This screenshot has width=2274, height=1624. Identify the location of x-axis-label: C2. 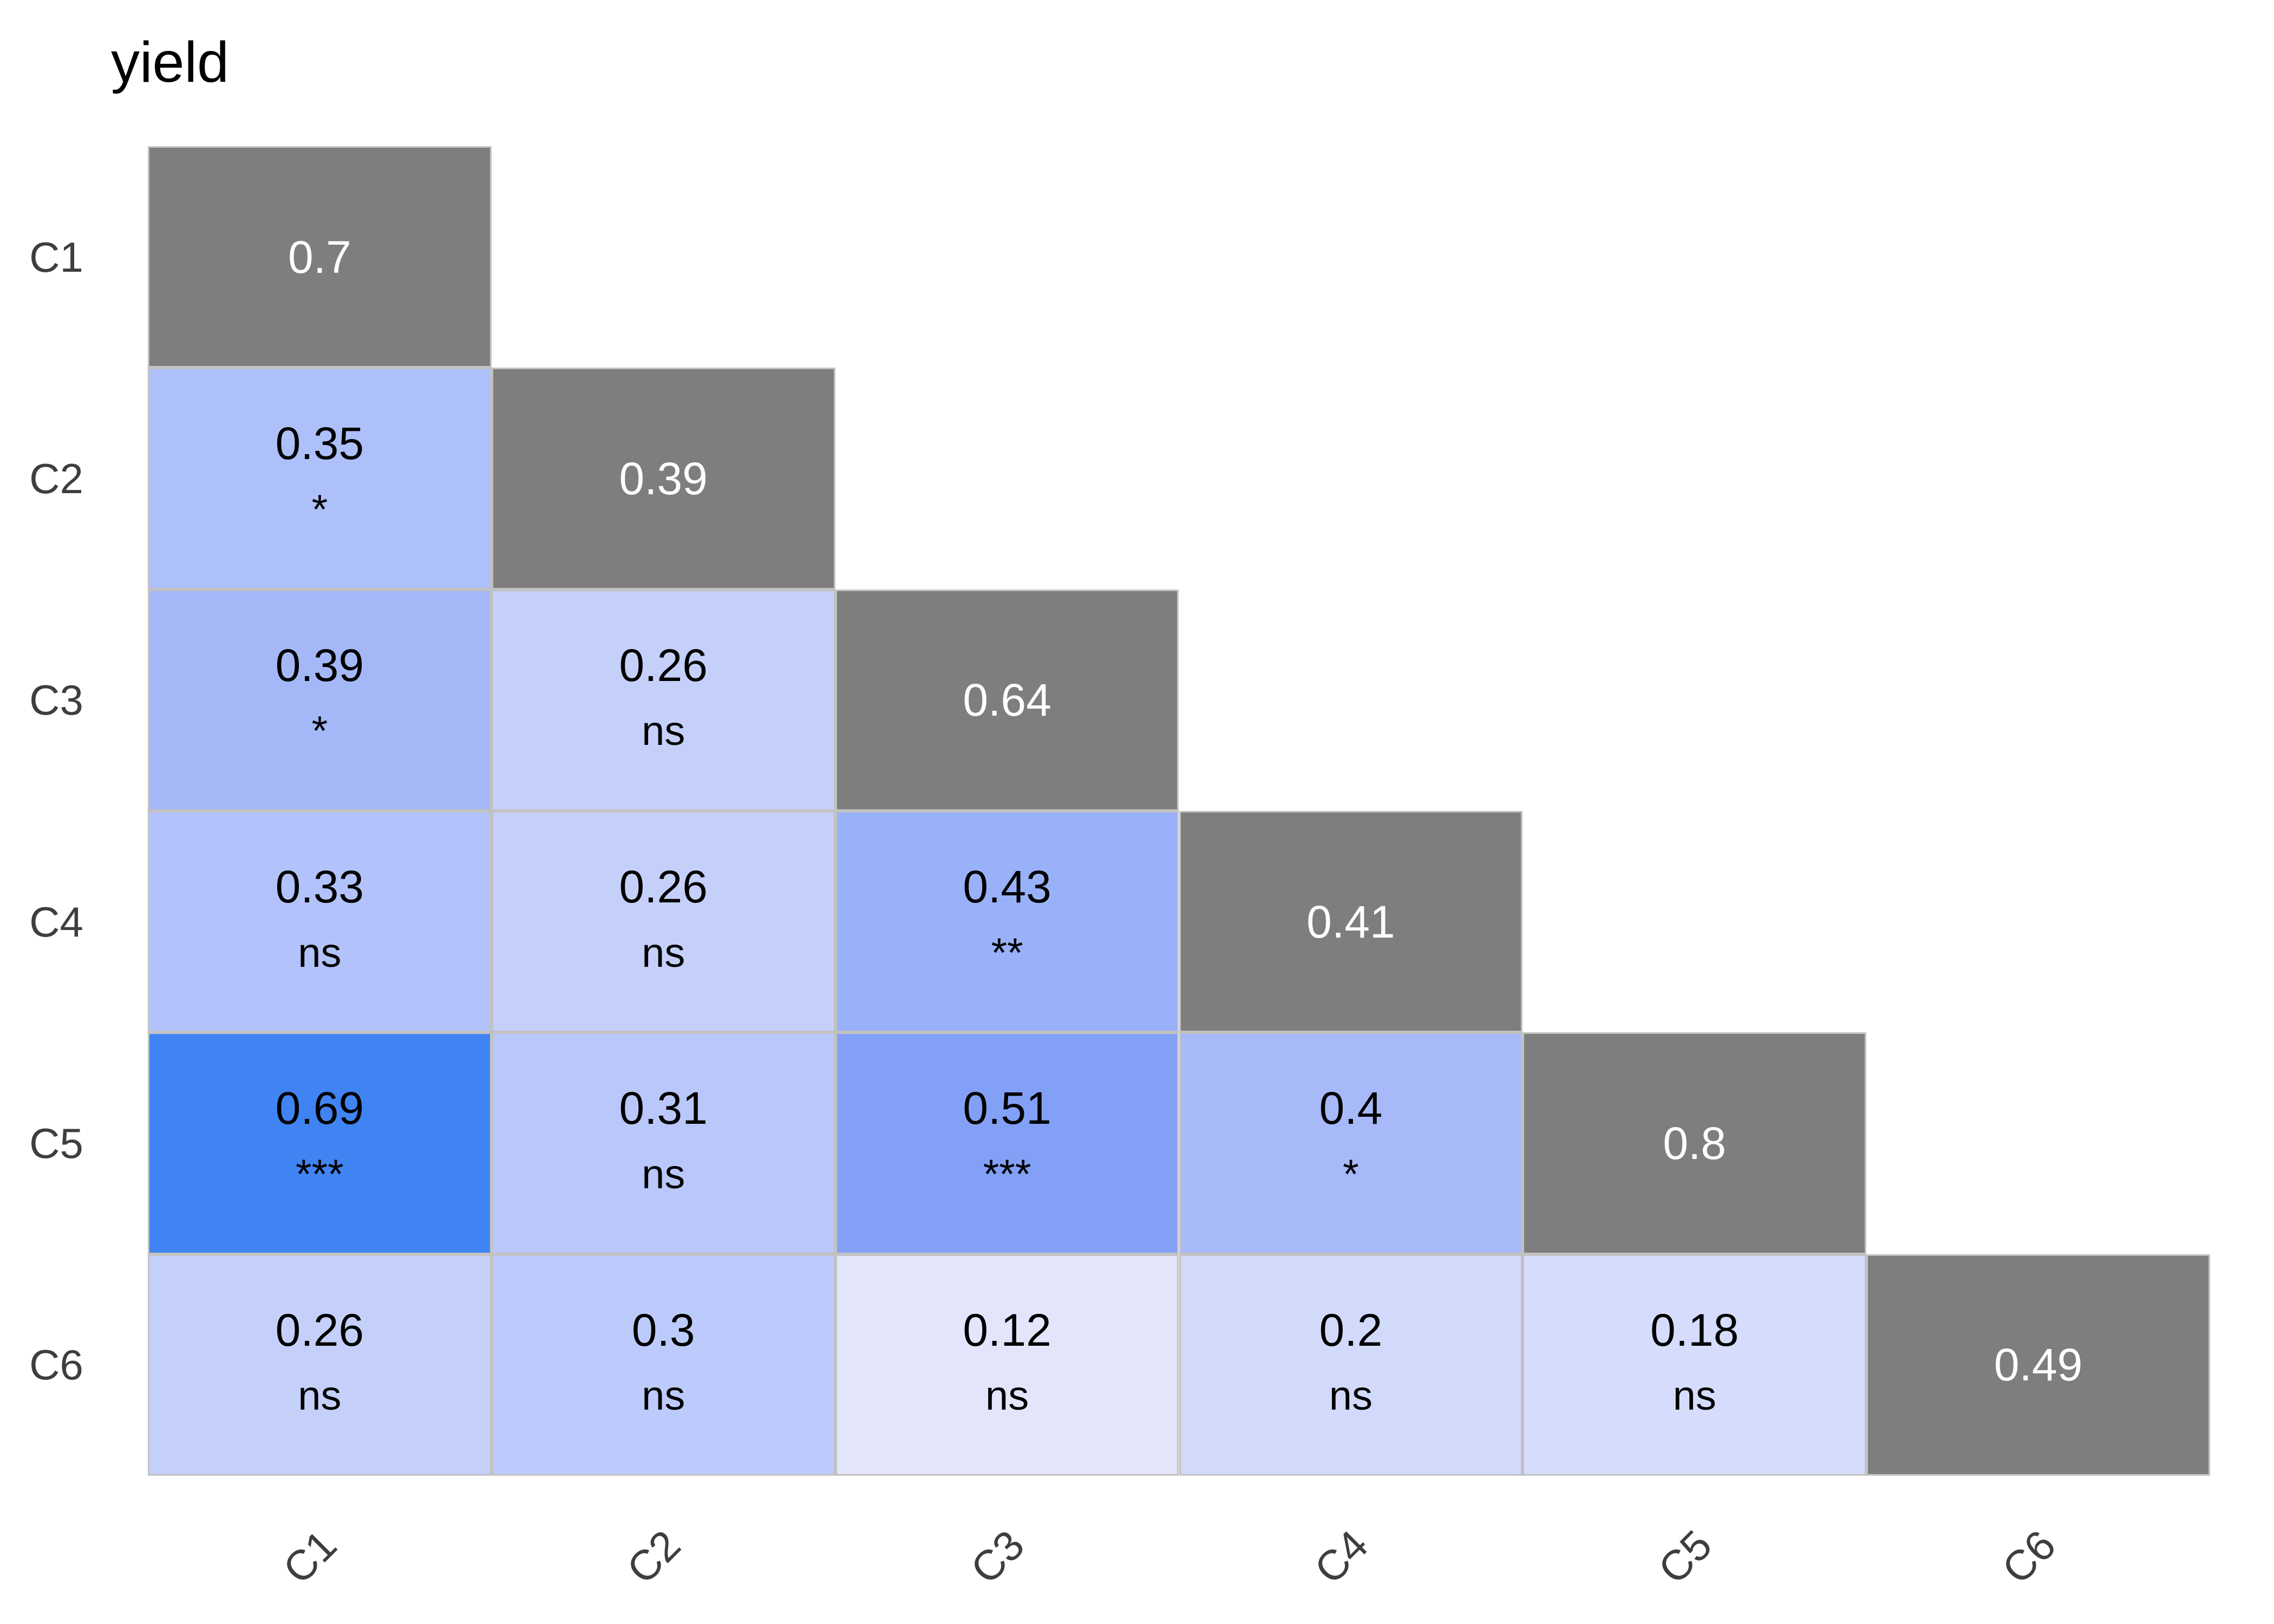
(654, 1557).